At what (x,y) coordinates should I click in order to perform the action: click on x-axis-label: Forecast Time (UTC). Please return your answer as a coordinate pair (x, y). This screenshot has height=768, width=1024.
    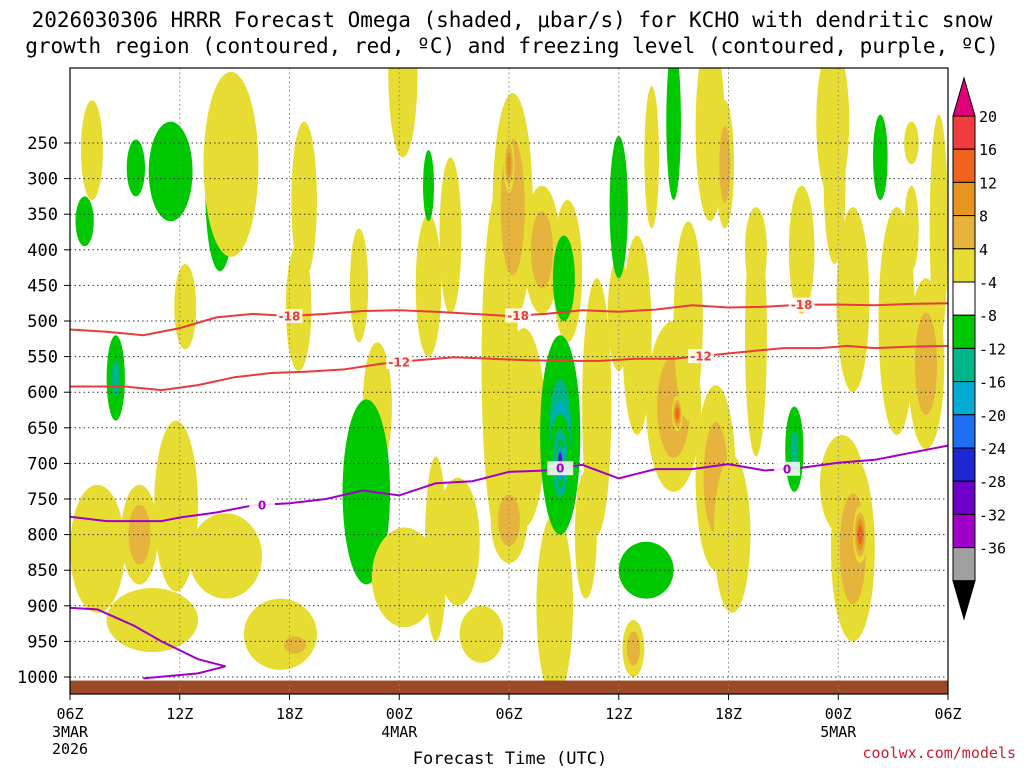
    Looking at the image, I should click on (510, 758).